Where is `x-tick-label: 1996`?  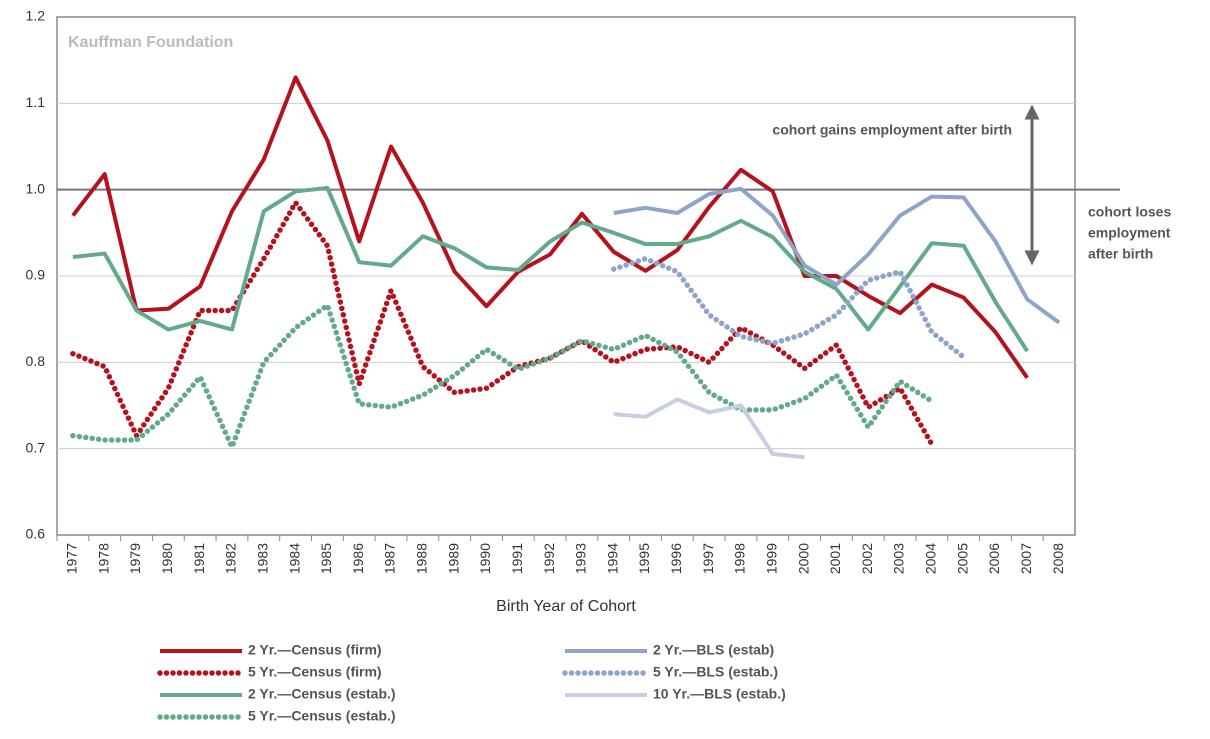 x-tick-label: 1996 is located at coordinates (676, 558).